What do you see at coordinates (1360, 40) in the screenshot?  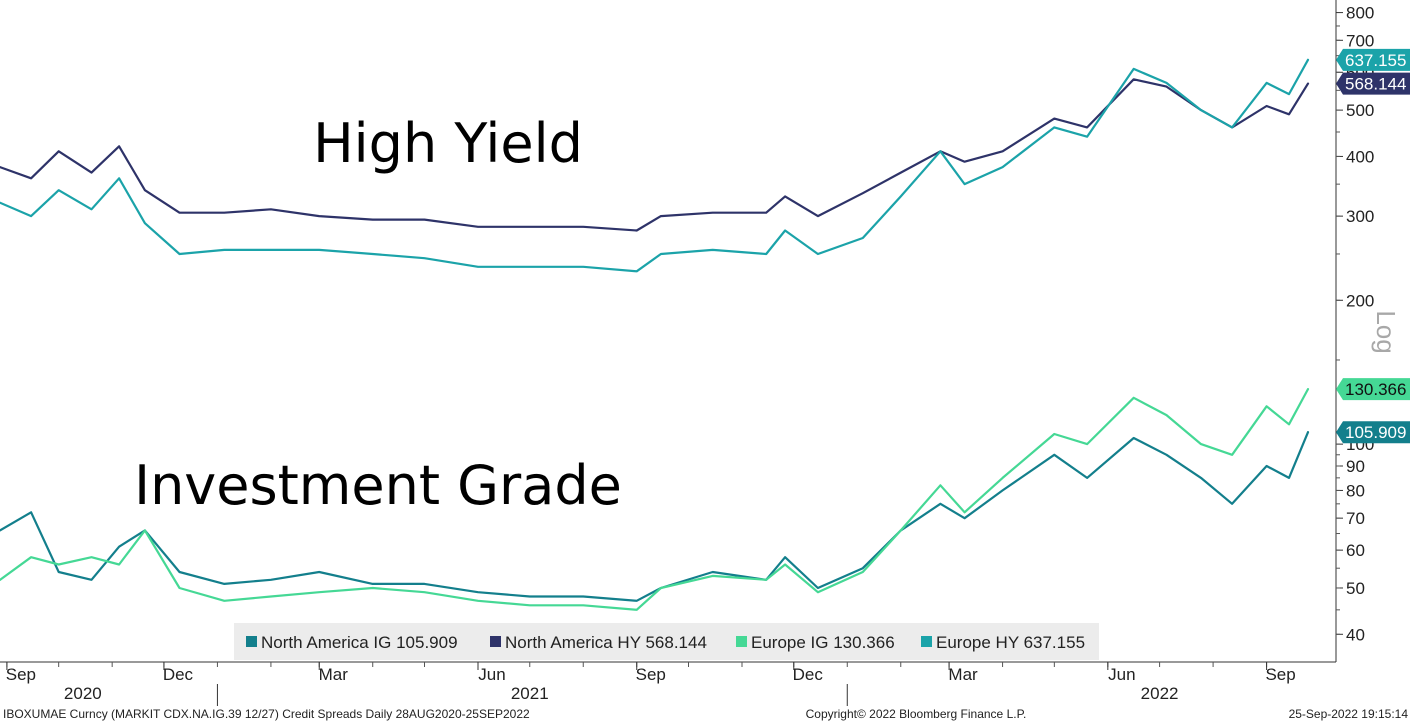 I see `y-tick-label: 700` at bounding box center [1360, 40].